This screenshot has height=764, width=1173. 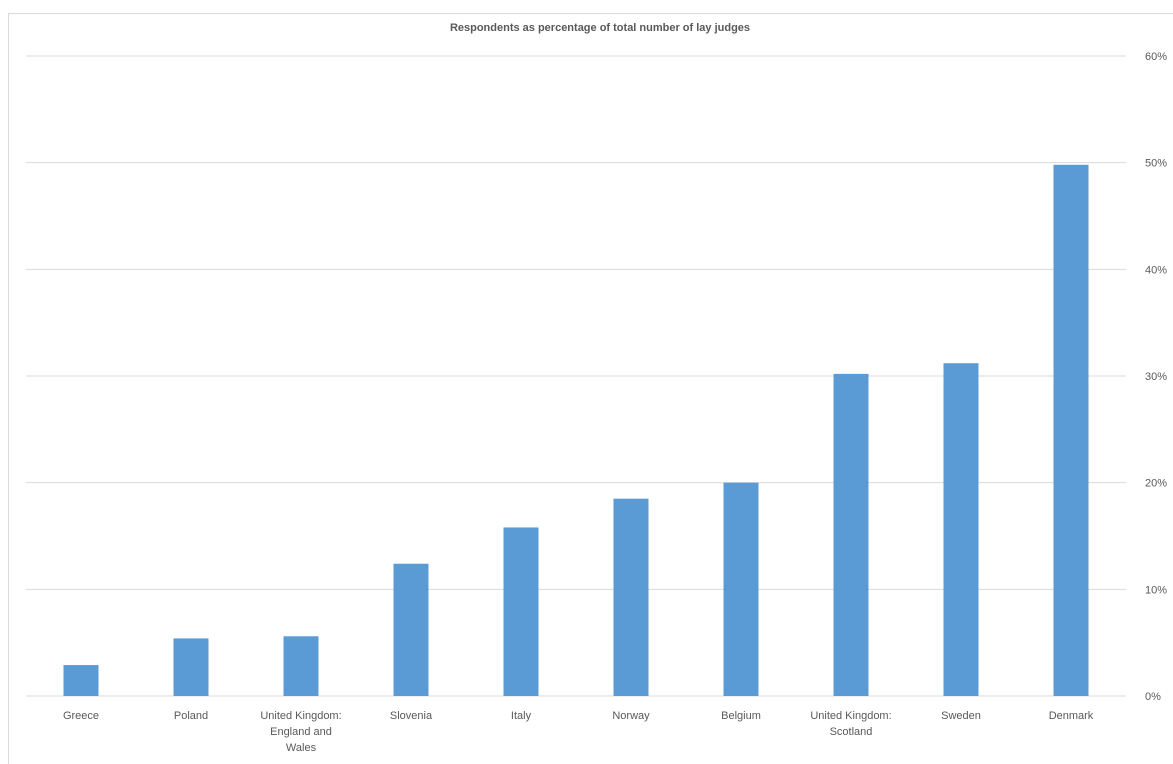 What do you see at coordinates (851, 732) in the screenshot?
I see `x-category-label: Scotland` at bounding box center [851, 732].